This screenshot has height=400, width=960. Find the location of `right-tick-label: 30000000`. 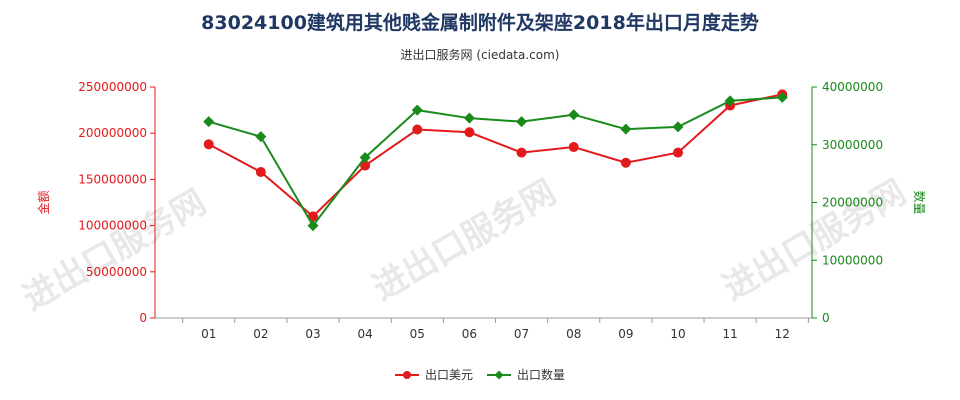

right-tick-label: 30000000 is located at coordinates (852, 145).